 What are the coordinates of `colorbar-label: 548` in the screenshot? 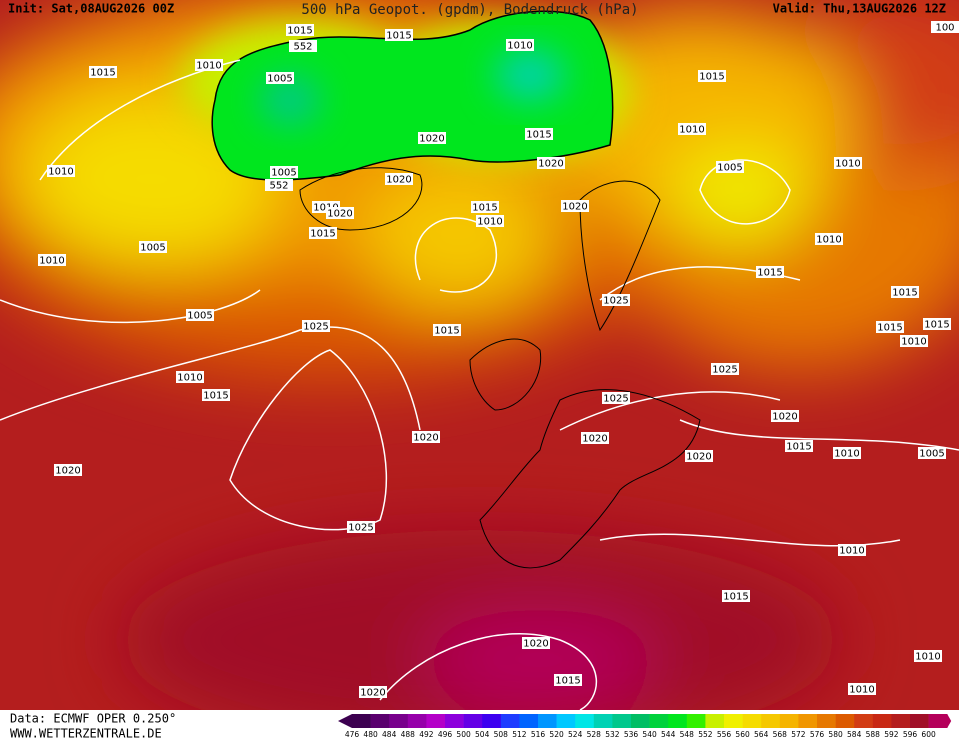 It's located at (687, 734).